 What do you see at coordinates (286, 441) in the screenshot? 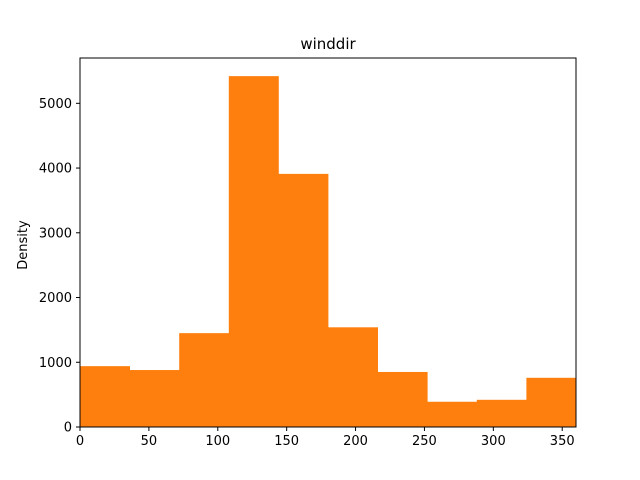
I see `x-tick-label: 150` at bounding box center [286, 441].